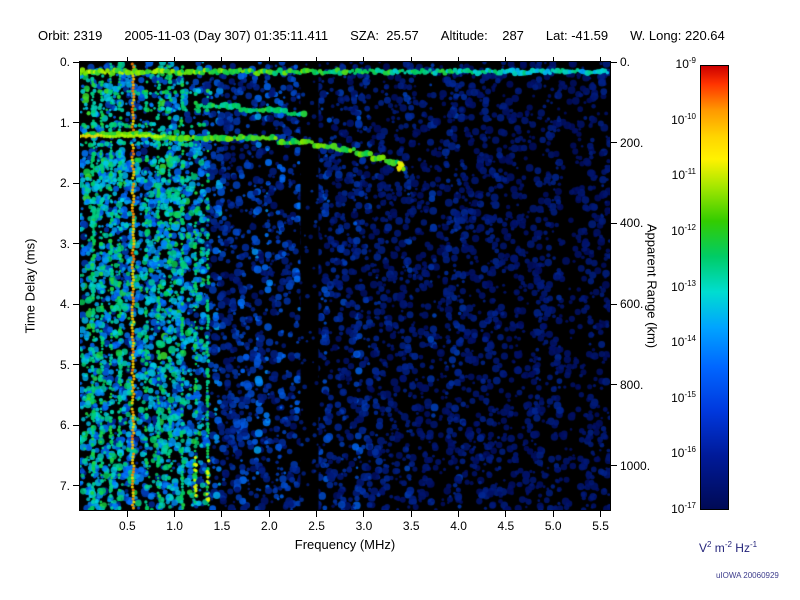 Image resolution: width=800 pixels, height=600 pixels. I want to click on colorbar-exponent: -17, so click(690, 505).